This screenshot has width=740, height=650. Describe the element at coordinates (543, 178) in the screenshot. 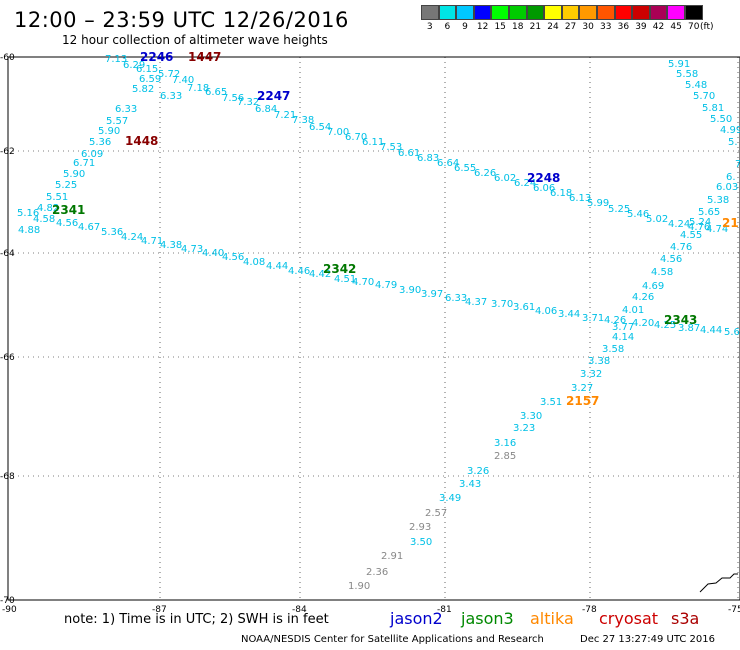

I see `pass-time-label: 2248` at that location.